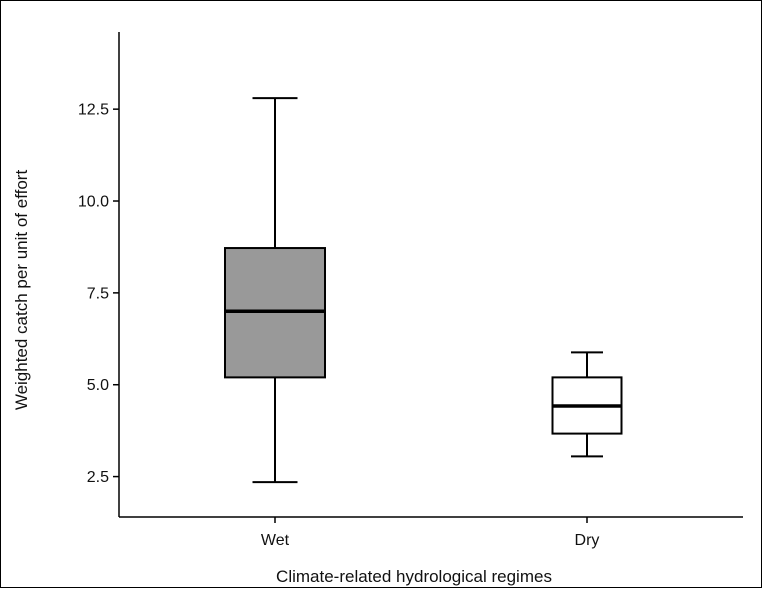 The height and width of the screenshot is (593, 762). I want to click on y-tick-label: 7.5, so click(98, 293).